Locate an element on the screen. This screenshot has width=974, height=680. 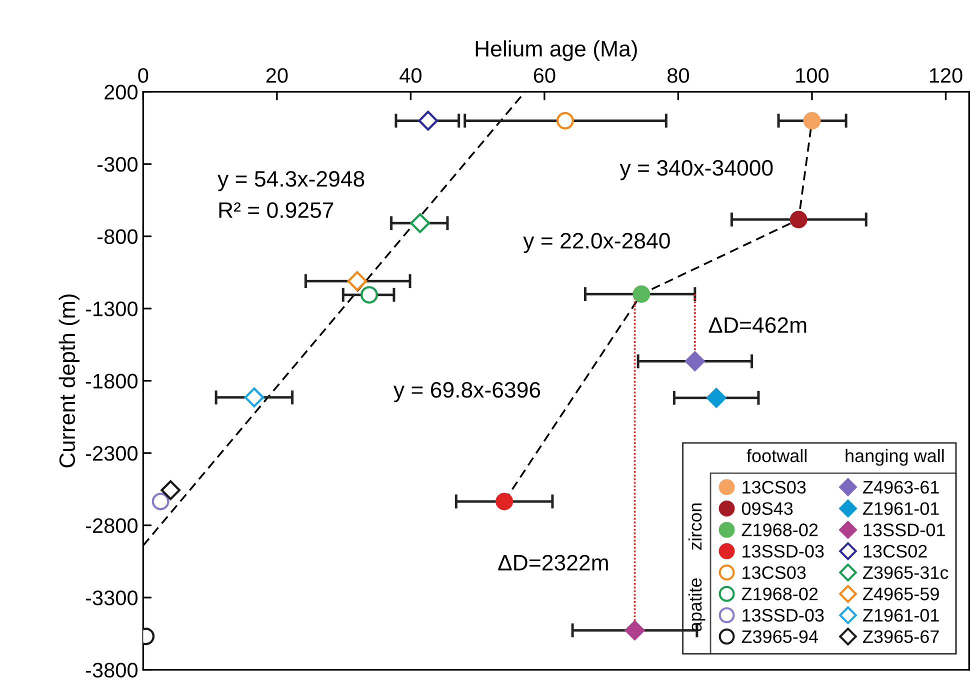
x-tick-label: 60 is located at coordinates (545, 75).